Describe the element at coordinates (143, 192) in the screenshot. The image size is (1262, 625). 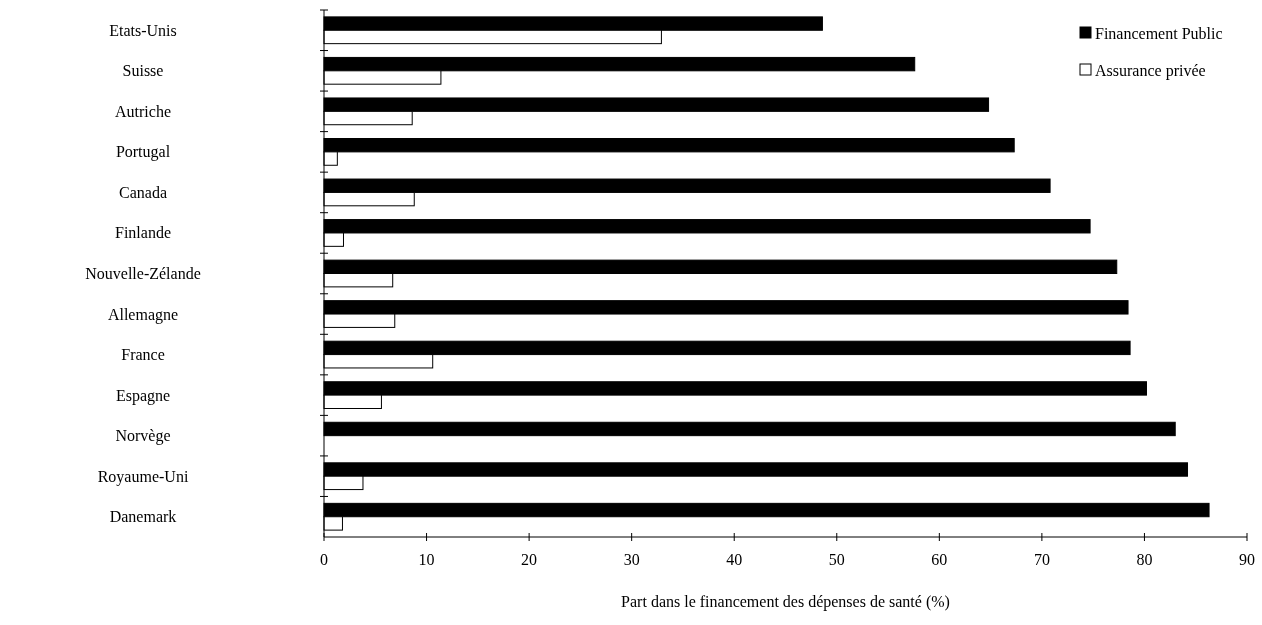
I see `y-tick-label: Canada` at that location.